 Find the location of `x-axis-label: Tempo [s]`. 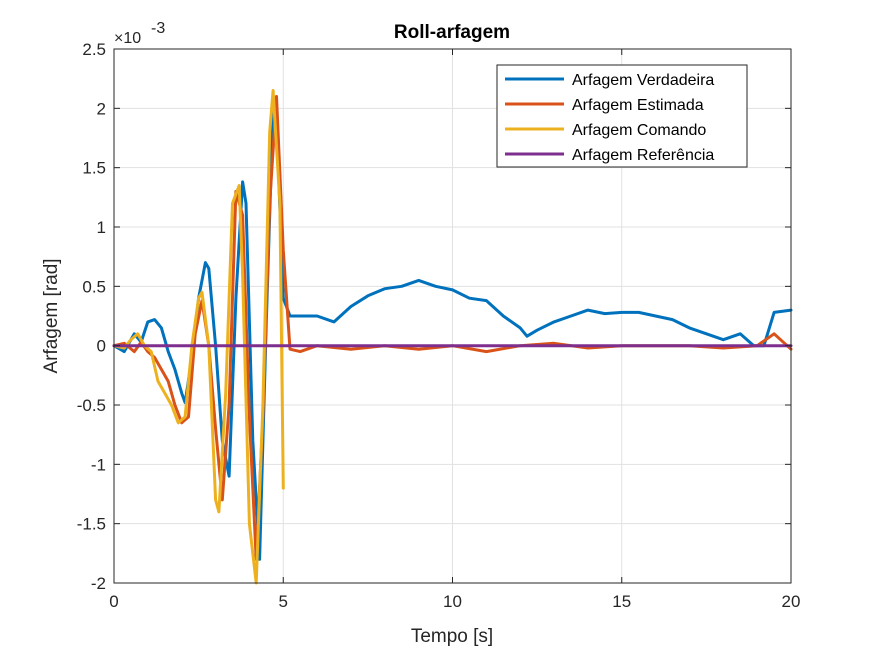

x-axis-label: Tempo [s] is located at coordinates (452, 636).